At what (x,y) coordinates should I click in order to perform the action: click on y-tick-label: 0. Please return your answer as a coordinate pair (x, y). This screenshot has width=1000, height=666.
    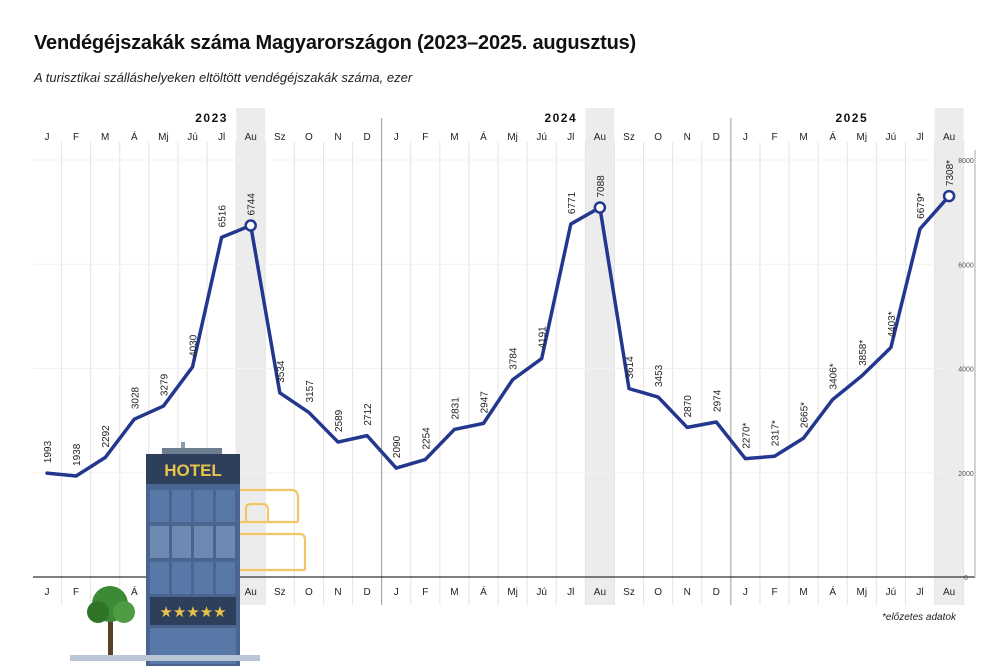
    Looking at the image, I should click on (966, 578).